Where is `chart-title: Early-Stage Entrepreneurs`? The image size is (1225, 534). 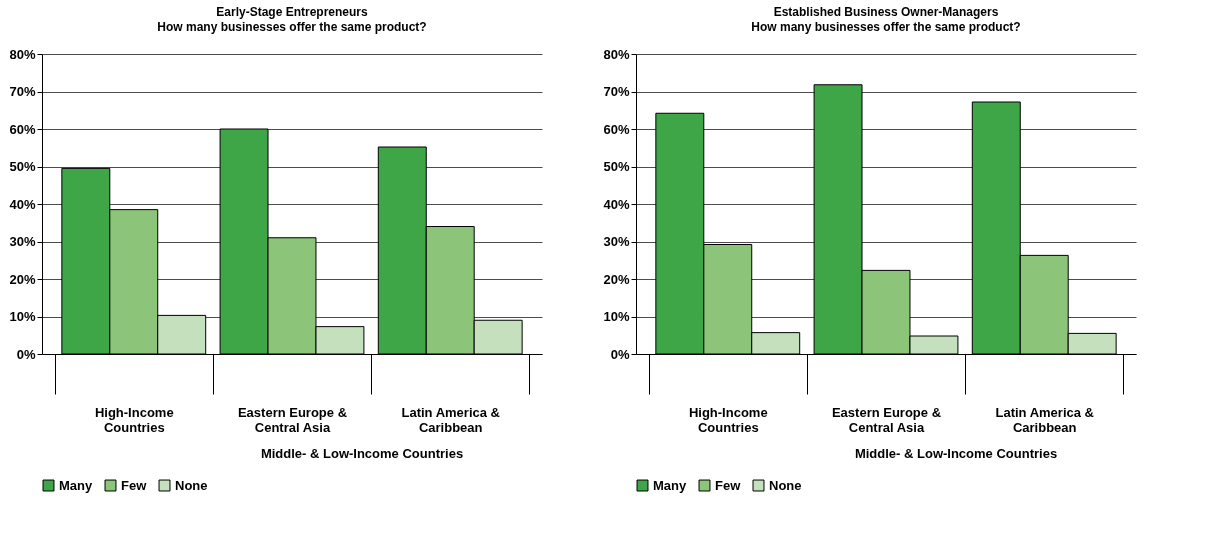
chart-title: Early-Stage Entrepreneurs is located at coordinates (292, 12).